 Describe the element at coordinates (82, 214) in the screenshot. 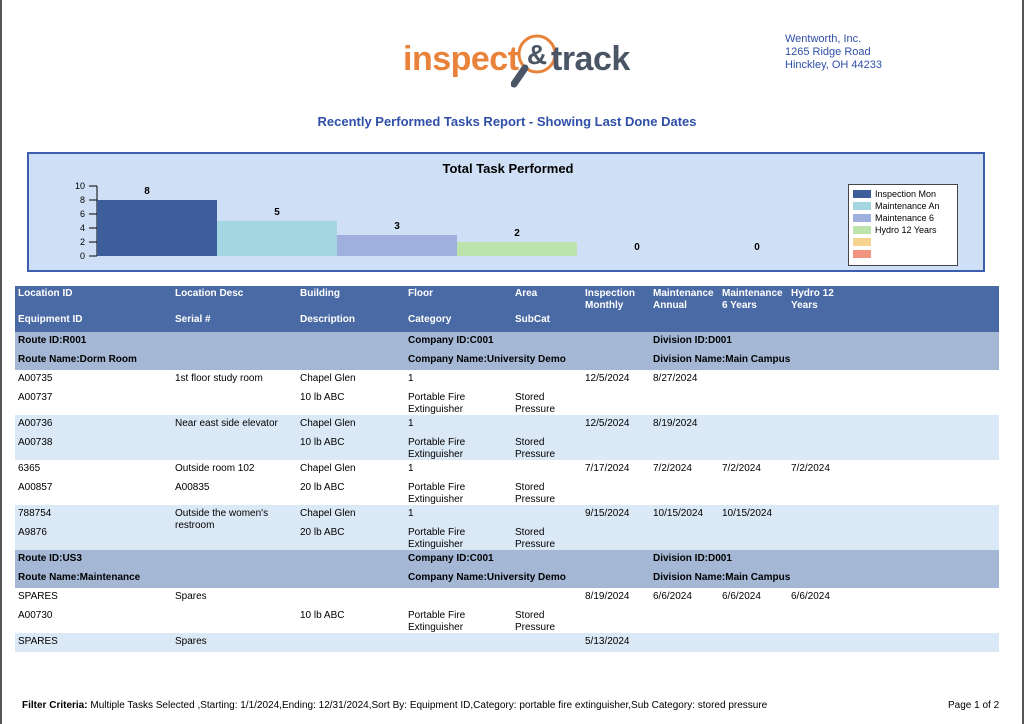

I see `y-tick-label: 6` at that location.